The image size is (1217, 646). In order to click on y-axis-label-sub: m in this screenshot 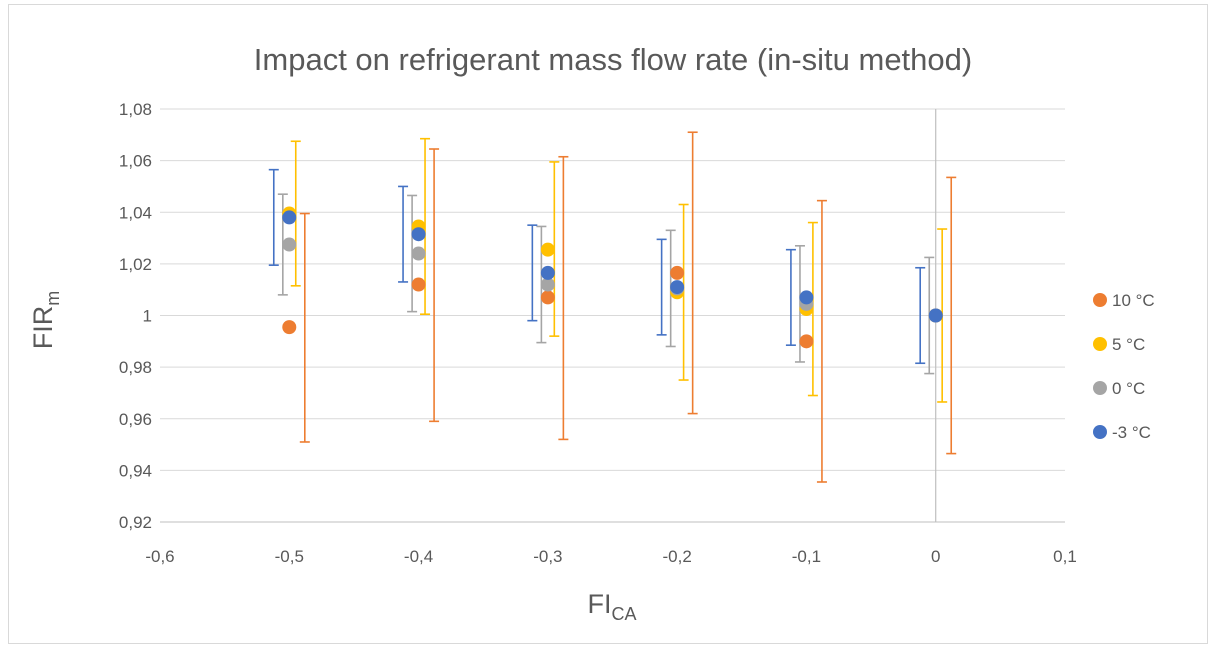, I will do `click(53, 298)`.